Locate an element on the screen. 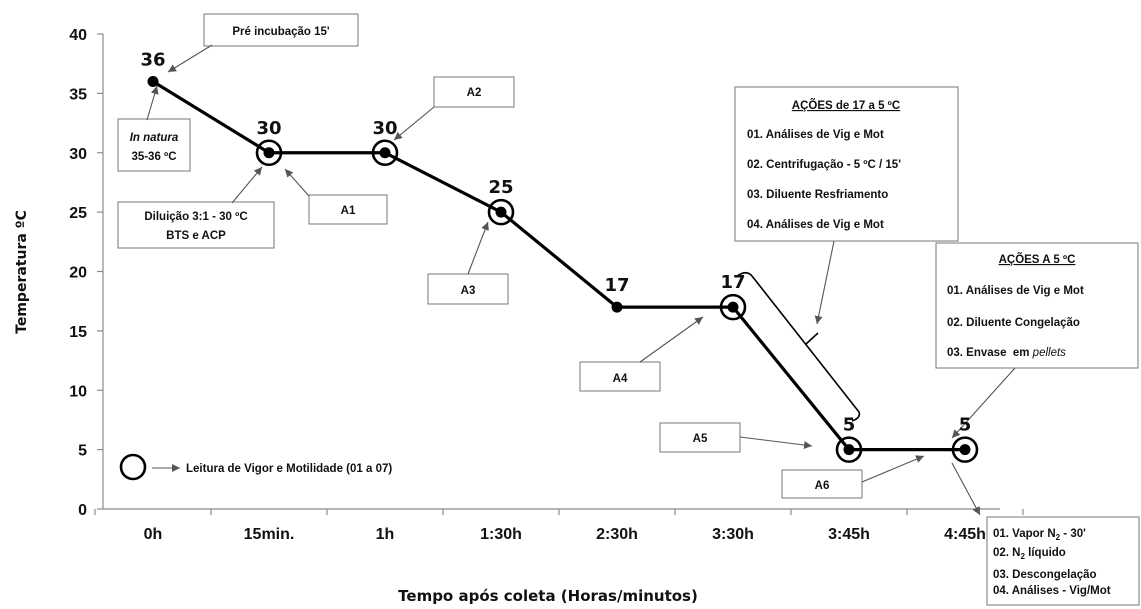  a2-box is located at coordinates (474, 92).